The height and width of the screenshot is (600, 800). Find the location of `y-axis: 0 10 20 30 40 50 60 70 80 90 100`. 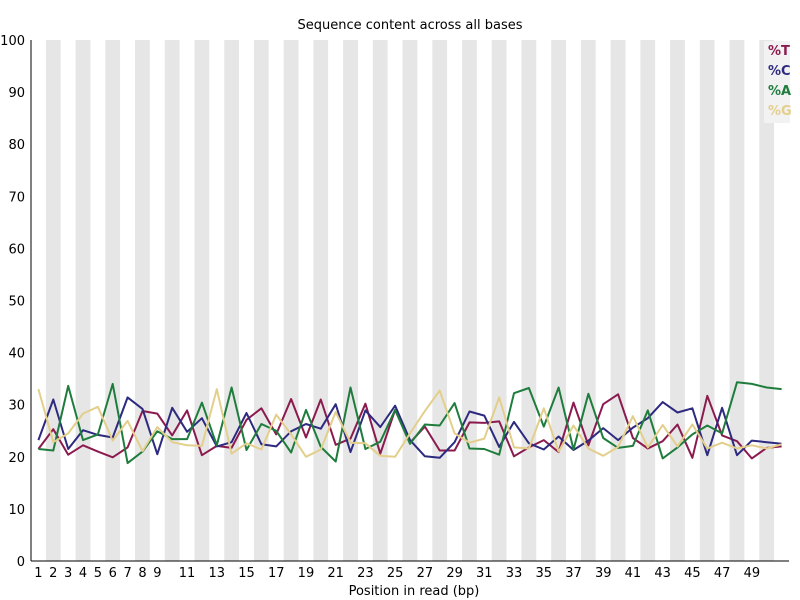

y-axis: 0 10 20 30 40 50 60 70 80 90 100 is located at coordinates (16, 302).